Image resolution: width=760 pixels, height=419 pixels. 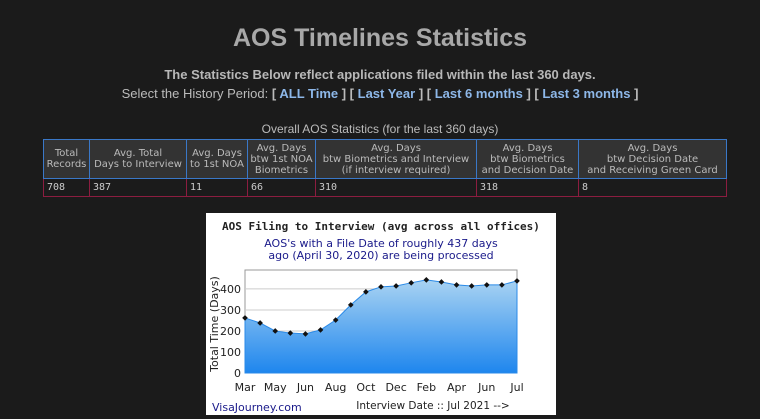 What do you see at coordinates (380, 38) in the screenshot?
I see `page-title: AOS Timelines Statistics` at bounding box center [380, 38].